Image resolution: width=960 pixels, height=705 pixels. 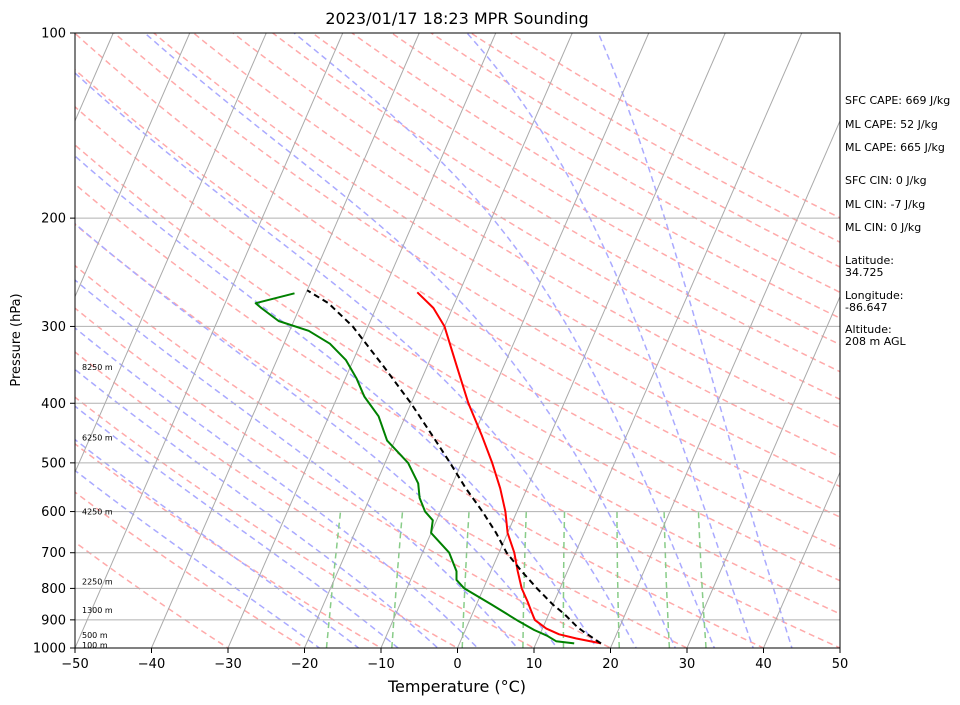 What do you see at coordinates (97, 610) in the screenshot?
I see `height-label: 1300 m` at bounding box center [97, 610].